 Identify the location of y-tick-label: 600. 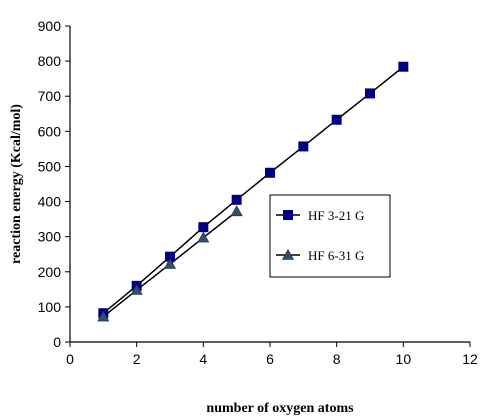
(50, 131).